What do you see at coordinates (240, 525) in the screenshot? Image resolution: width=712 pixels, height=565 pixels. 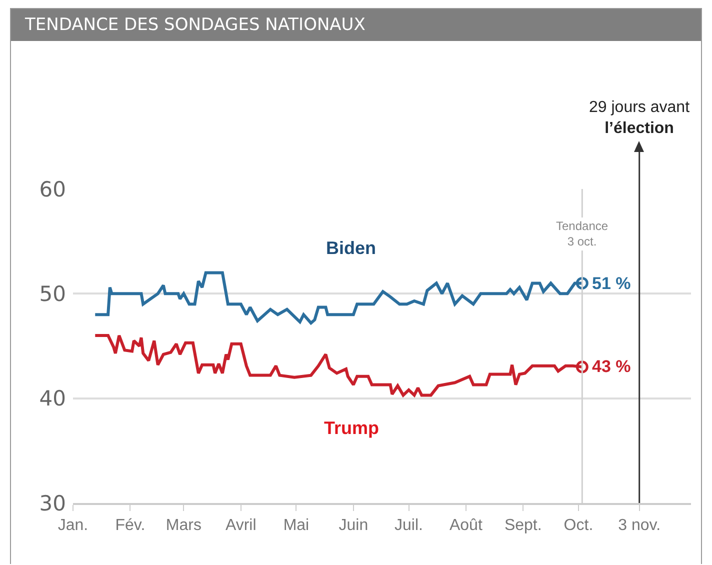 I see `x-tick-label: Avril` at bounding box center [240, 525].